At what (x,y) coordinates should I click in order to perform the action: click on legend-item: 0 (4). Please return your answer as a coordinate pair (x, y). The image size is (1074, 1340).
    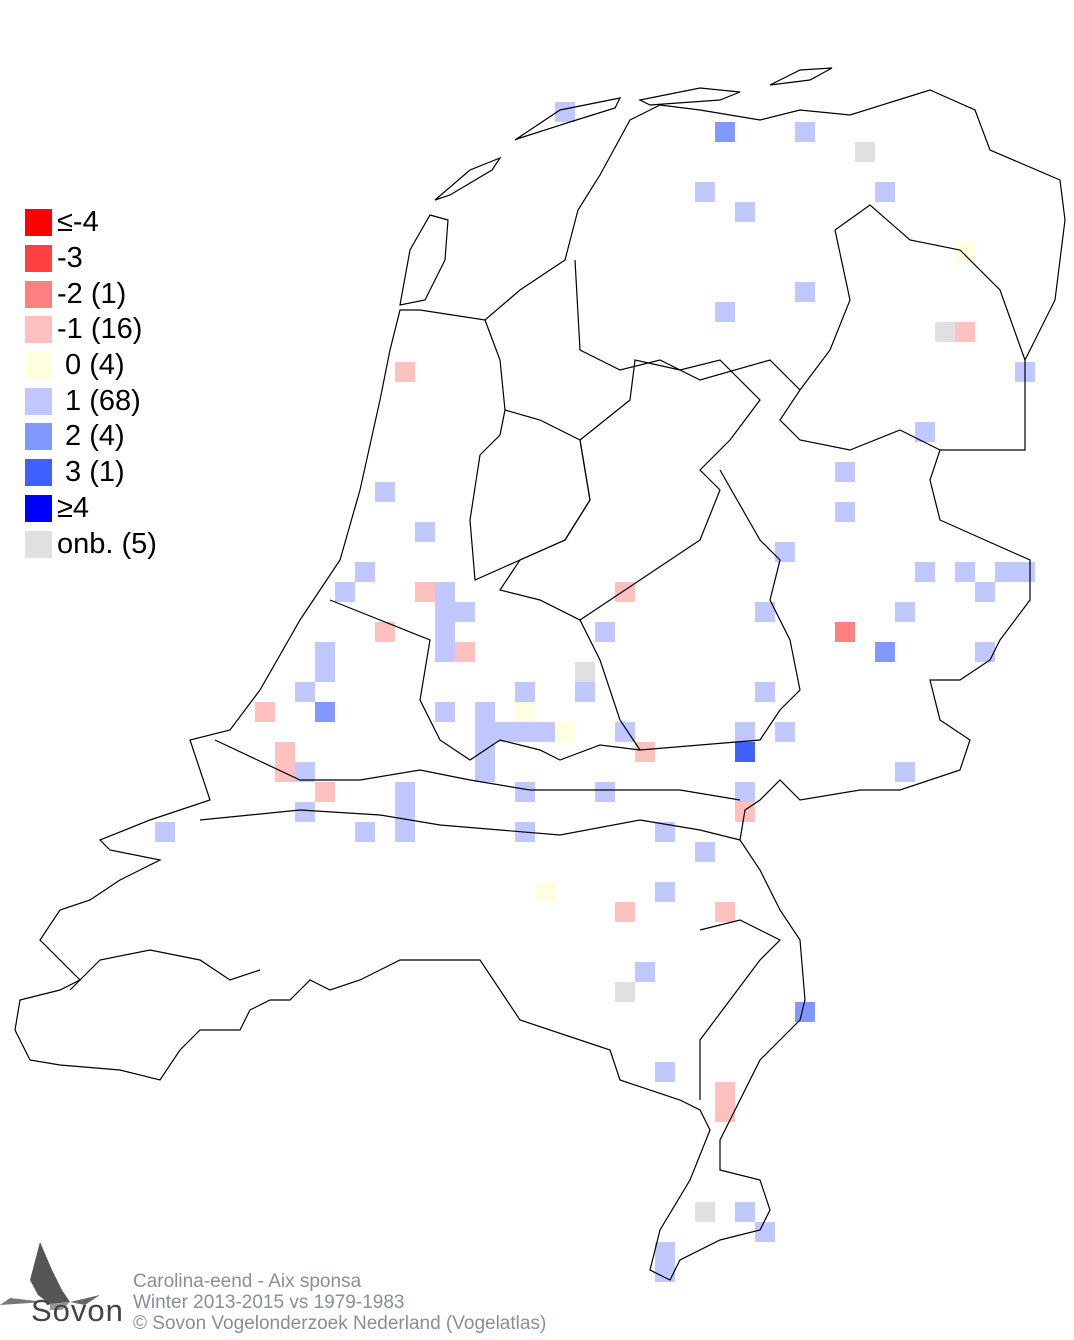
    Looking at the image, I should click on (91, 366).